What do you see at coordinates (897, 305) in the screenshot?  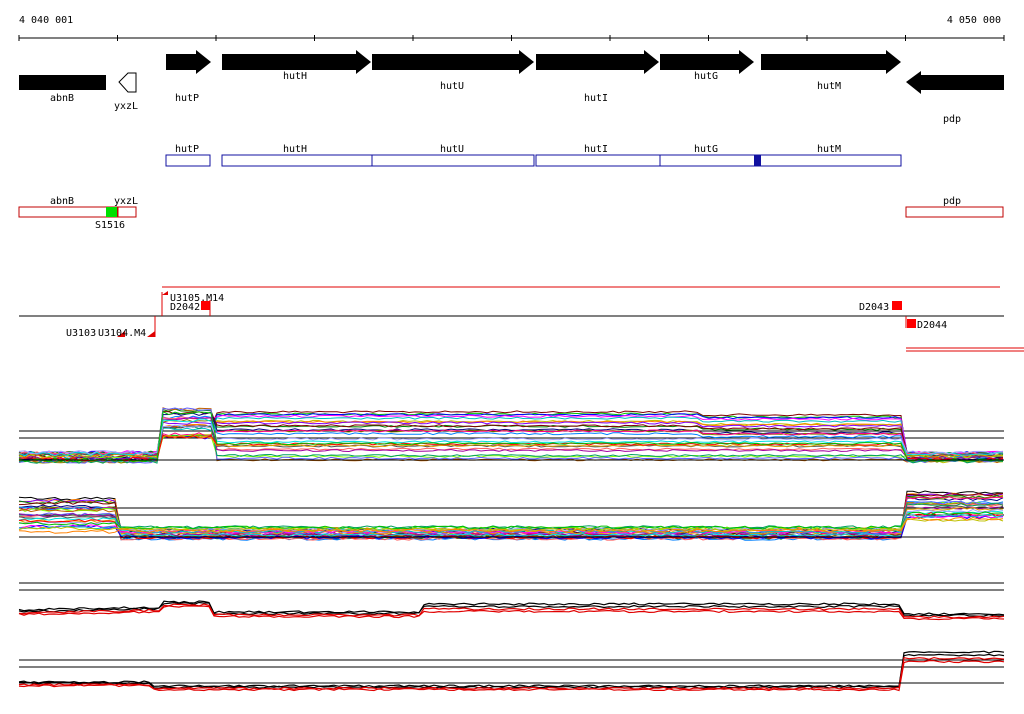 I see `feature-box-d2043` at bounding box center [897, 305].